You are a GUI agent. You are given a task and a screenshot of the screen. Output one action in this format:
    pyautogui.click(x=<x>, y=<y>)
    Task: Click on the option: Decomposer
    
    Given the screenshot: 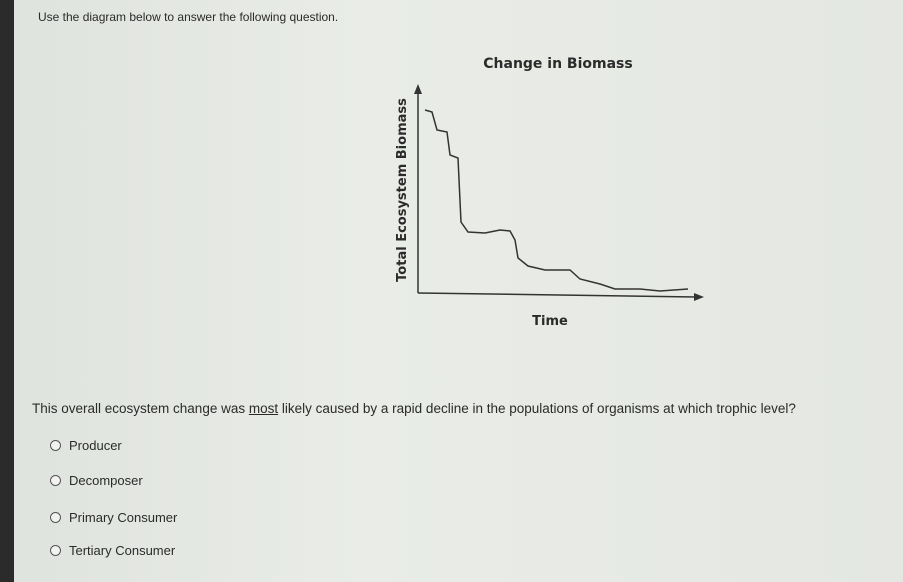 What is the action you would take?
    pyautogui.click(x=96, y=480)
    